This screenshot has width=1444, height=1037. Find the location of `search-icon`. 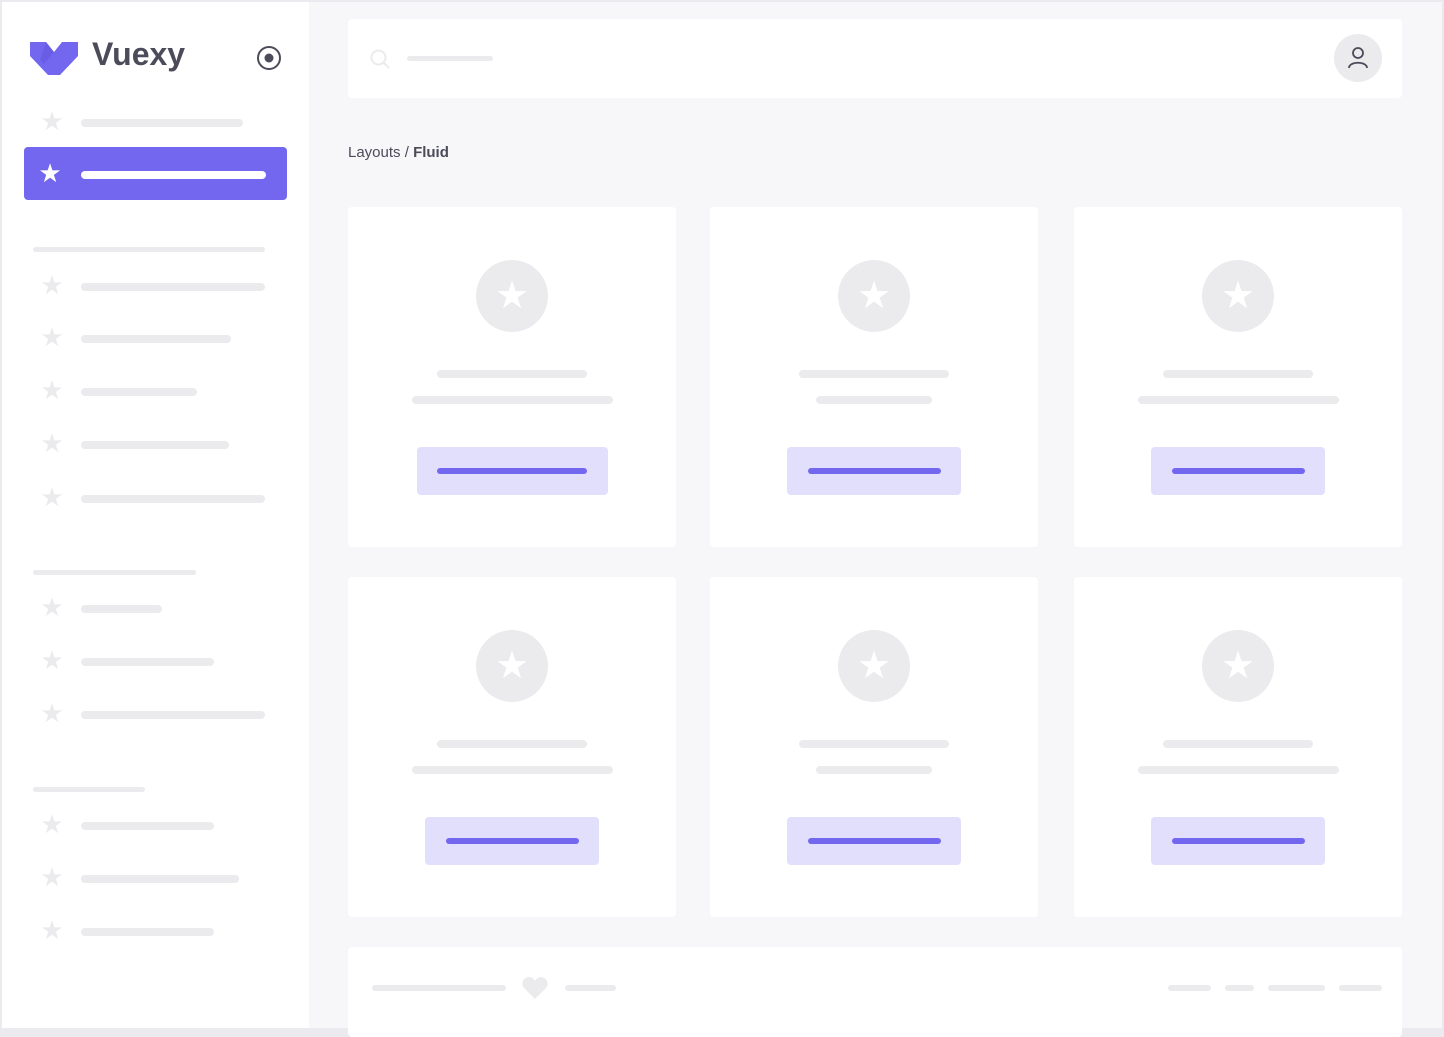

search-icon is located at coordinates (380, 59).